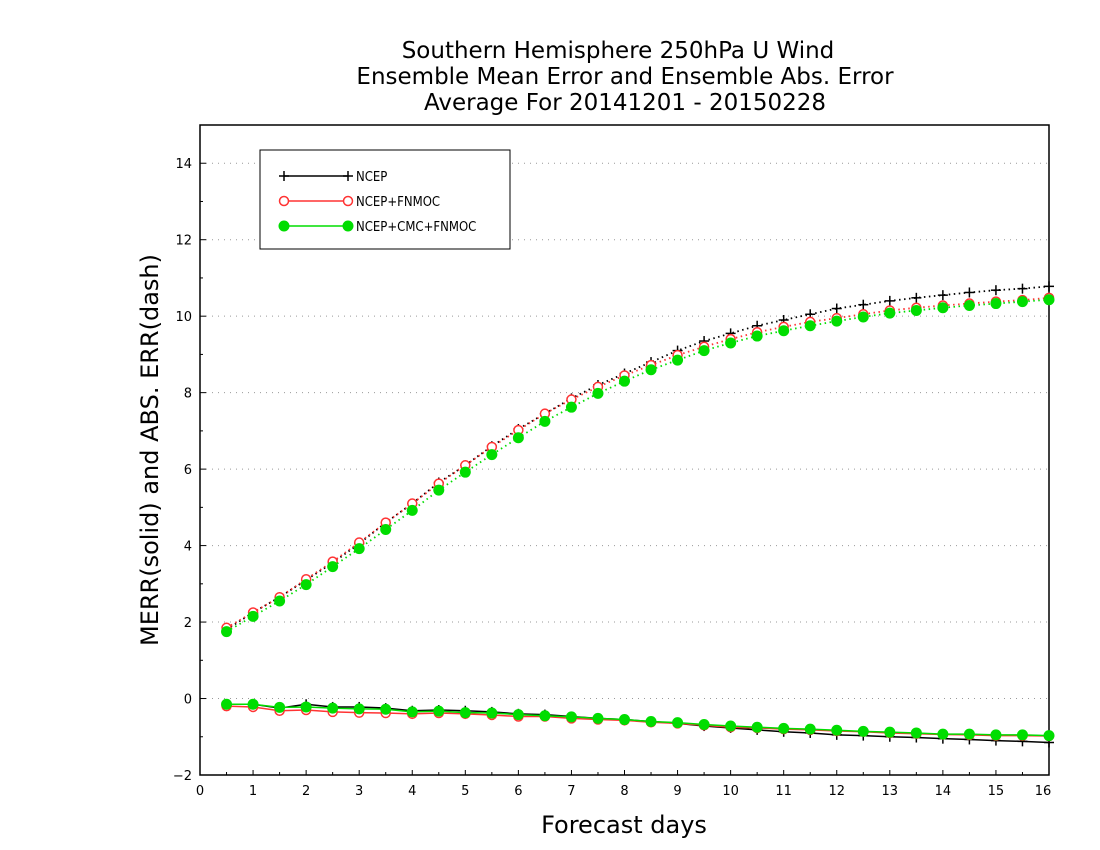 This screenshot has height=850, width=1100. Describe the element at coordinates (618, 51) in the screenshot. I see `title-line-1: Southern Hemisphere 250hPa U Wind` at that location.